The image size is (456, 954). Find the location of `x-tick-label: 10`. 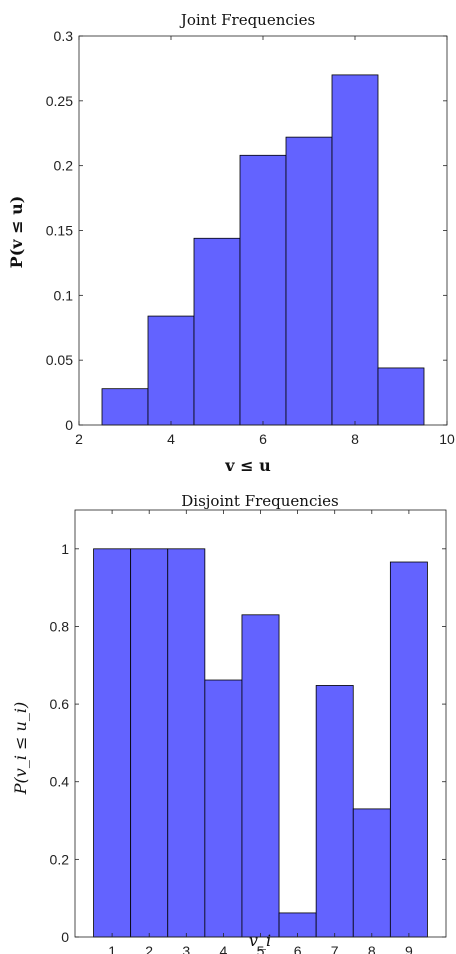

x-tick-label: 10 is located at coordinates (447, 439).